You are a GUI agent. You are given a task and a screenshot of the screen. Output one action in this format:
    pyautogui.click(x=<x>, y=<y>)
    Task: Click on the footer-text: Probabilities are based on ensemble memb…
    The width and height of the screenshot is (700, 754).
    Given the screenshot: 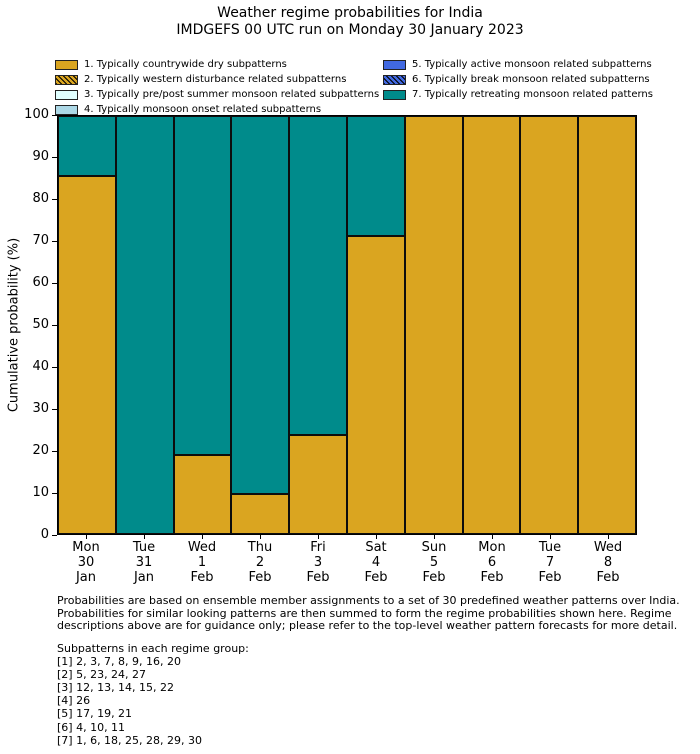 What is the action you would take?
    pyautogui.click(x=368, y=613)
    